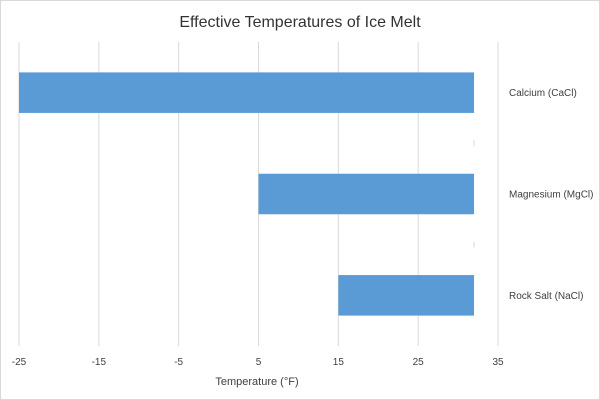 The height and width of the screenshot is (400, 600). Describe the element at coordinates (498, 362) in the screenshot. I see `x-tick-label-6: 35` at that location.